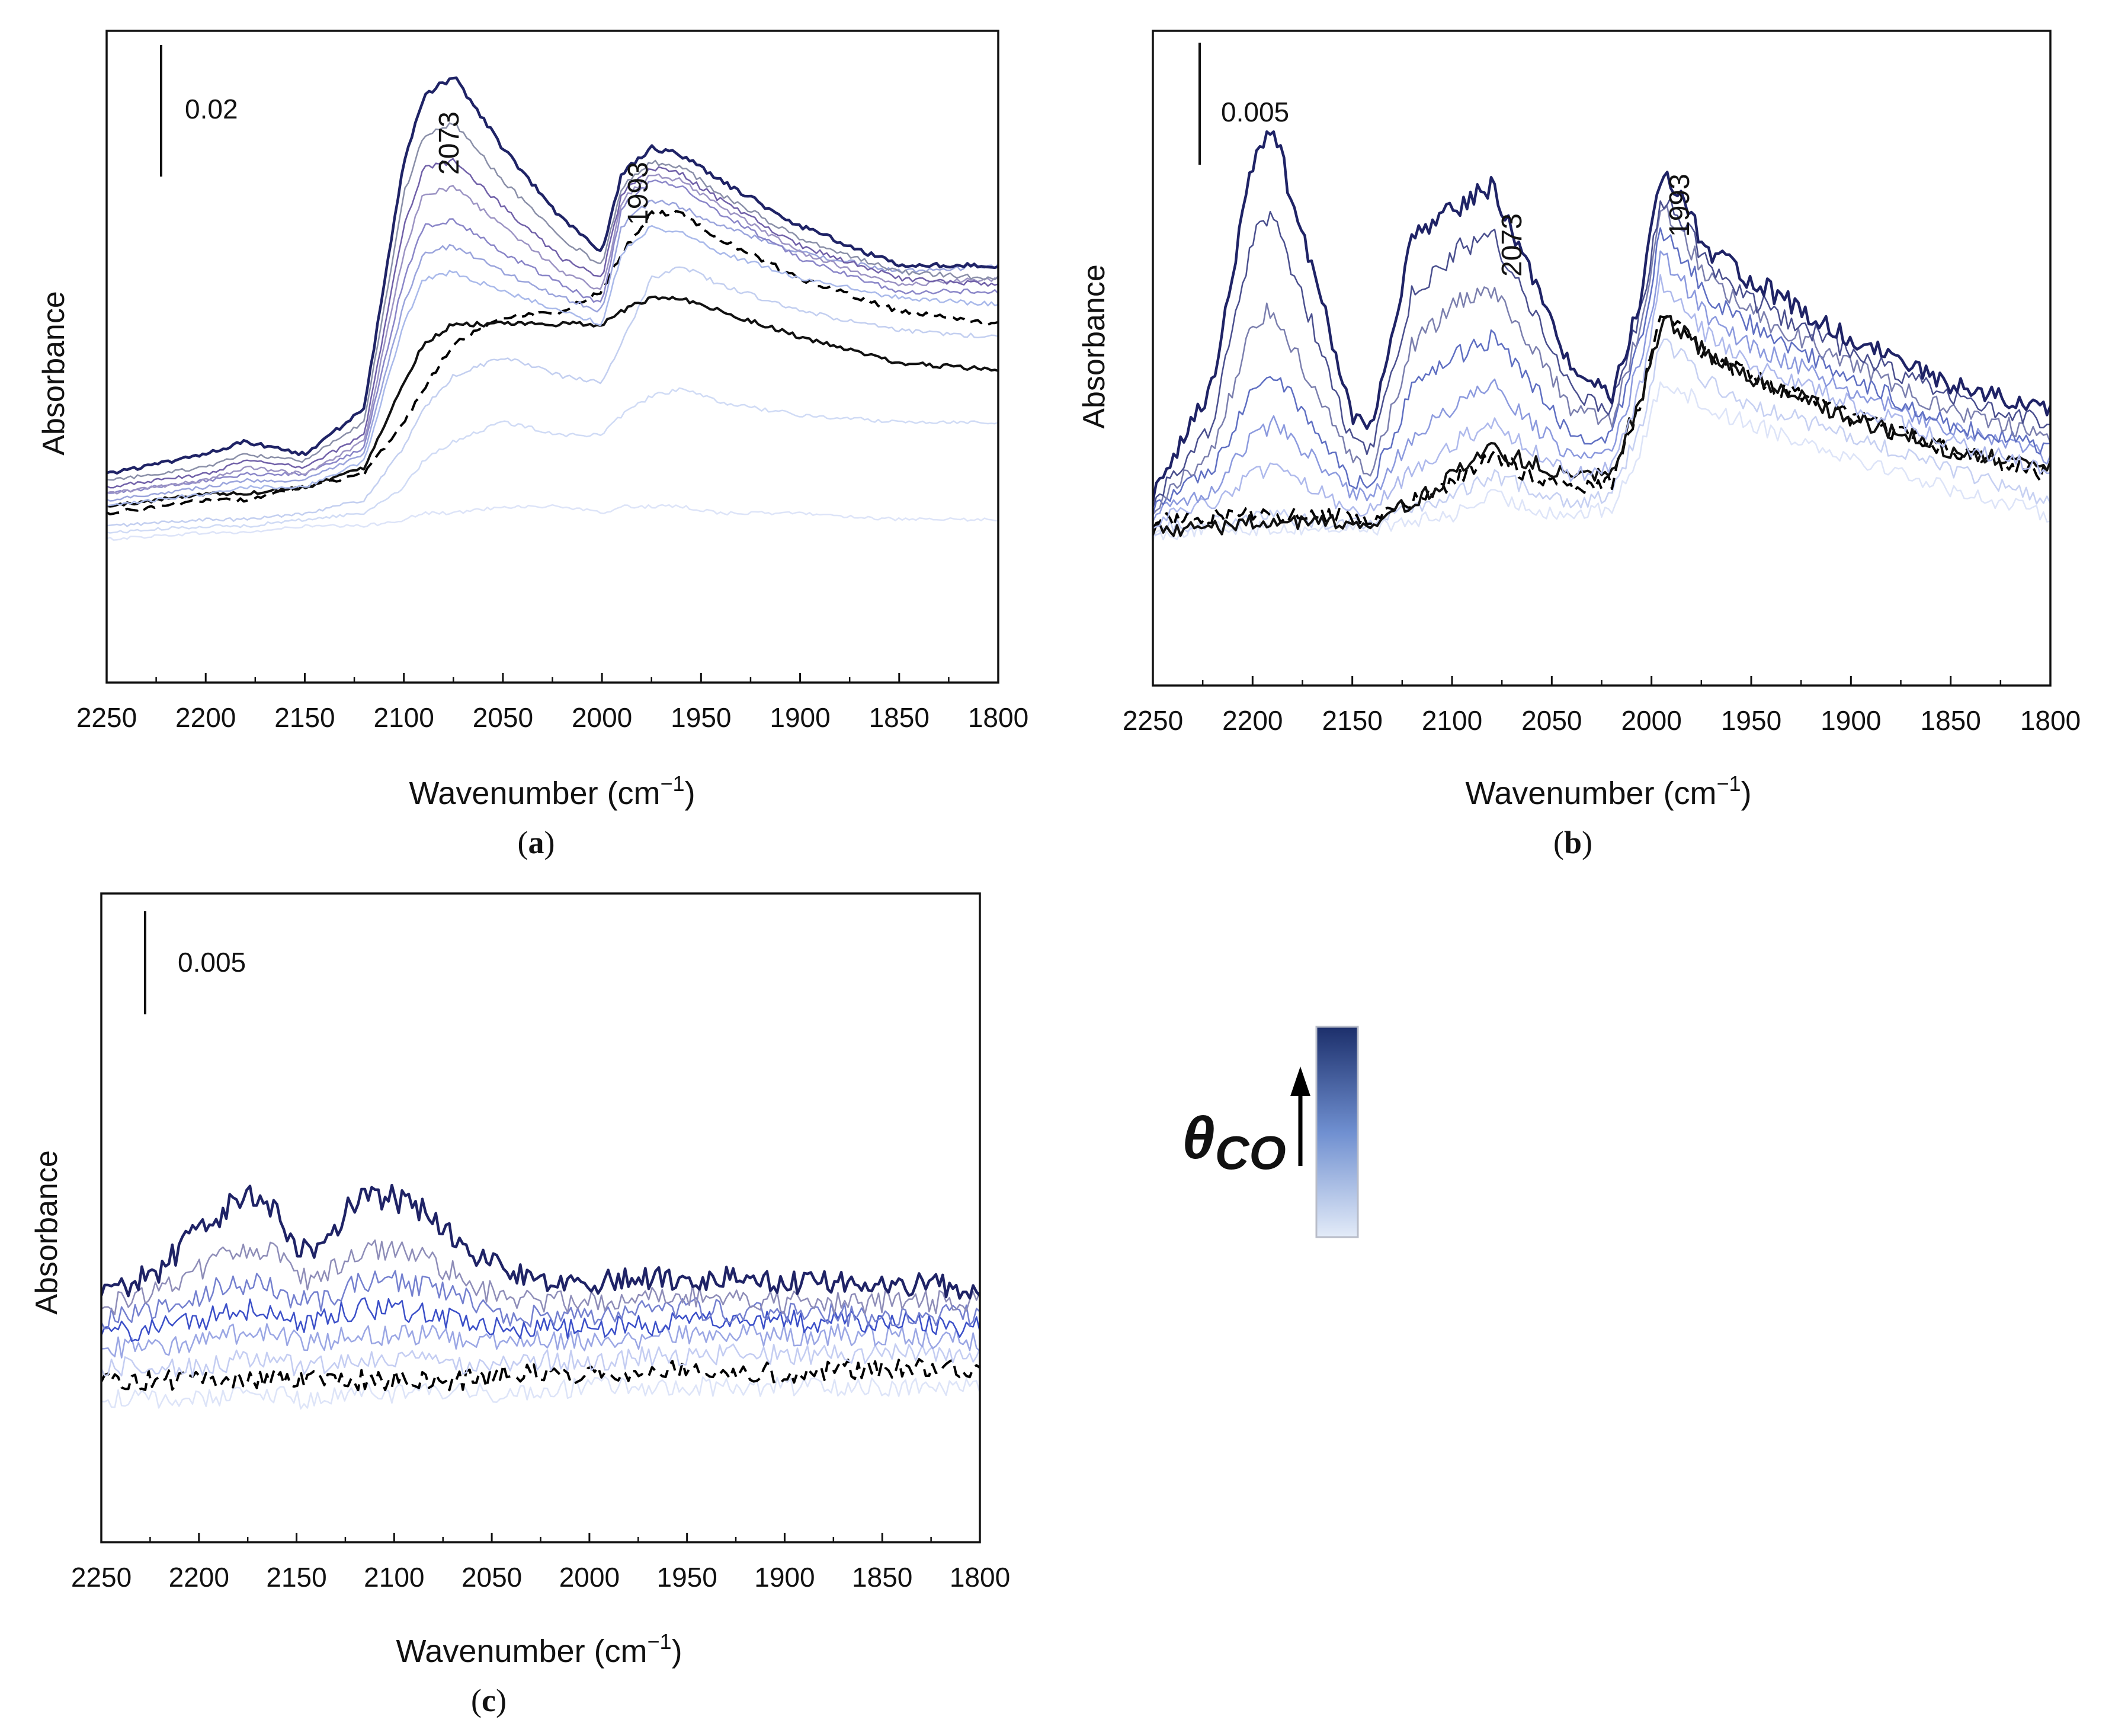 This screenshot has width=2112, height=1736. Describe the element at coordinates (900, 717) in the screenshot. I see `x-tick-label-a-8: 1850` at that location.